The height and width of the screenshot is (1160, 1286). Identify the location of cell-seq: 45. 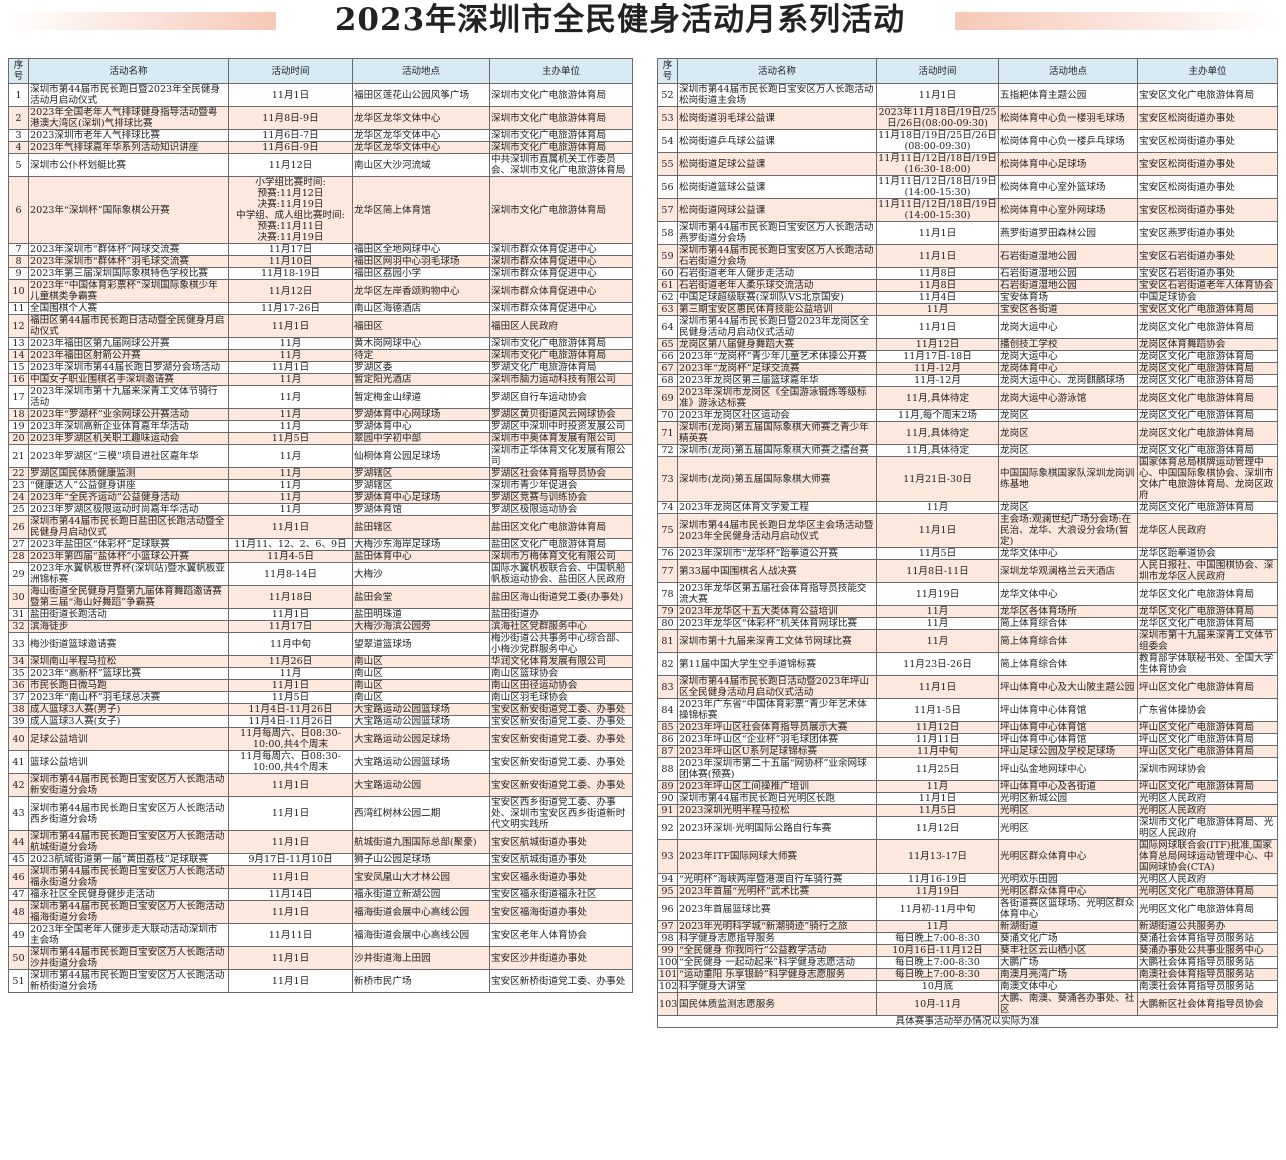
(18, 859).